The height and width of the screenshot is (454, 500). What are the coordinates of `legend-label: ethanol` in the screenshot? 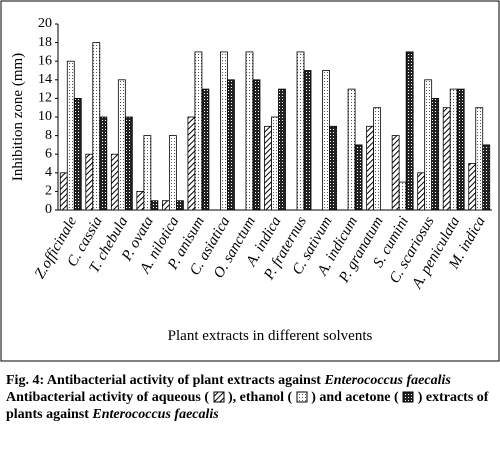 It's located at (262, 397).